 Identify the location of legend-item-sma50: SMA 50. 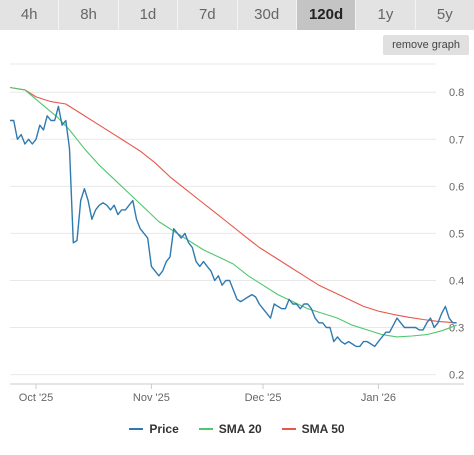
(313, 429).